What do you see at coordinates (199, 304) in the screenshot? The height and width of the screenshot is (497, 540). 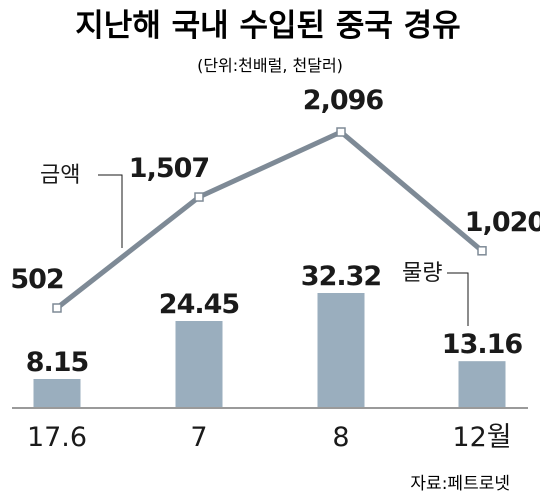 I see `bar-value-label-1: 24.45` at bounding box center [199, 304].